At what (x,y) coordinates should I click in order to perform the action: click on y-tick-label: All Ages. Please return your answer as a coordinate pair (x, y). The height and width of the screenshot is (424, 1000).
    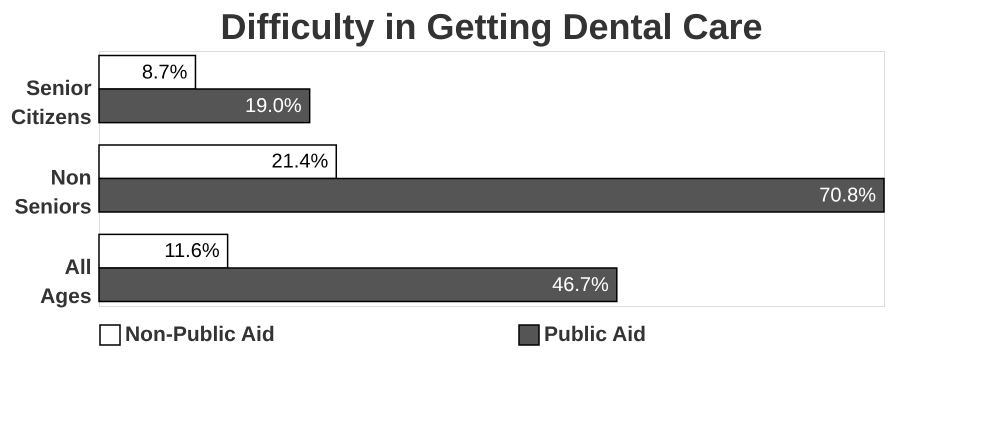
    Looking at the image, I should click on (66, 282).